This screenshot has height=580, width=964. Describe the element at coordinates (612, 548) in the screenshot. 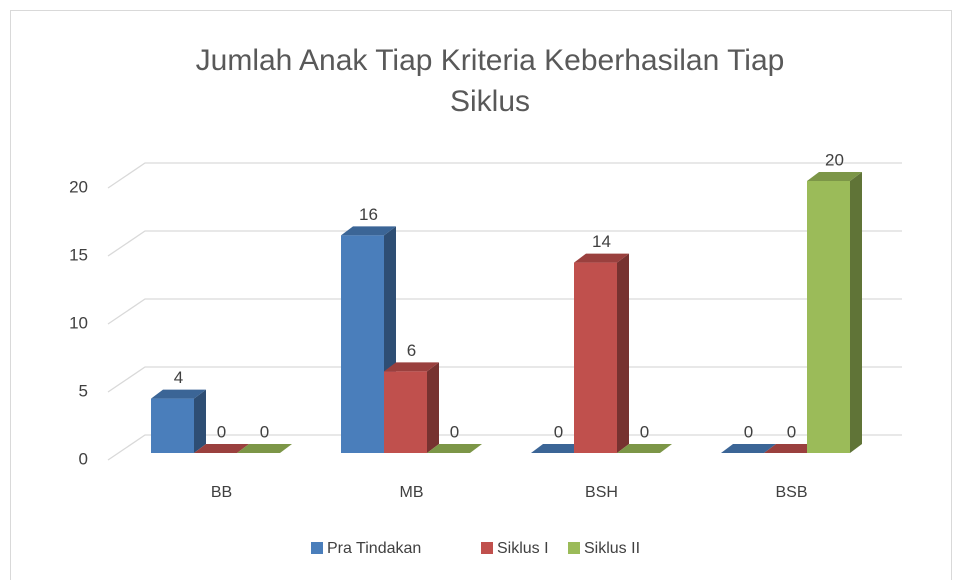

I see `legend-label: Siklus II` at that location.